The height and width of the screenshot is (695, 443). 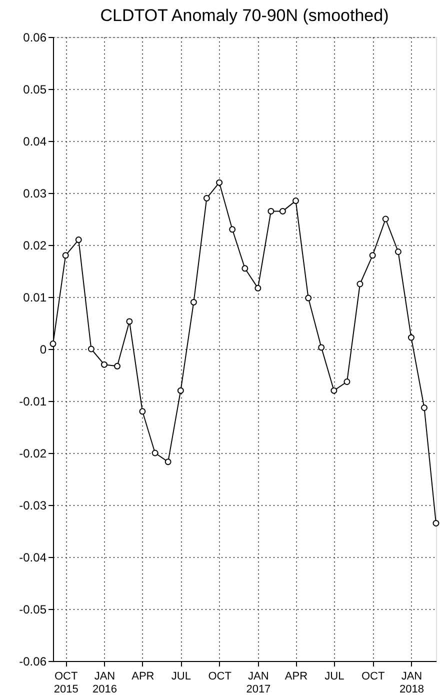 I want to click on y-tick-label: -0.01, so click(x=33, y=401).